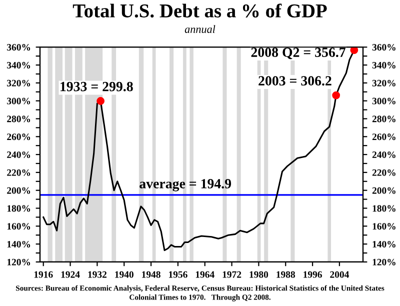 This screenshot has height=306, width=400. I want to click on y-tick-label: 220%, so click(18, 172).